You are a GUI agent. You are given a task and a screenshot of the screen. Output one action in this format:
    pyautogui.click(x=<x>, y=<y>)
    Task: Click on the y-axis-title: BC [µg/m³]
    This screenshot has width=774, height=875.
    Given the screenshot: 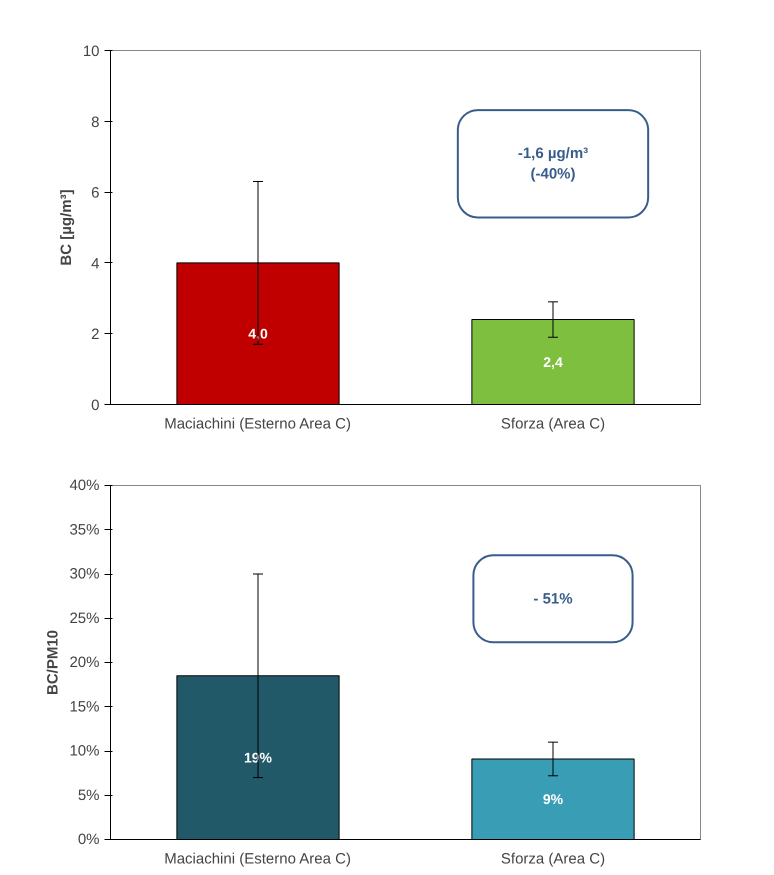 What is the action you would take?
    pyautogui.click(x=66, y=227)
    